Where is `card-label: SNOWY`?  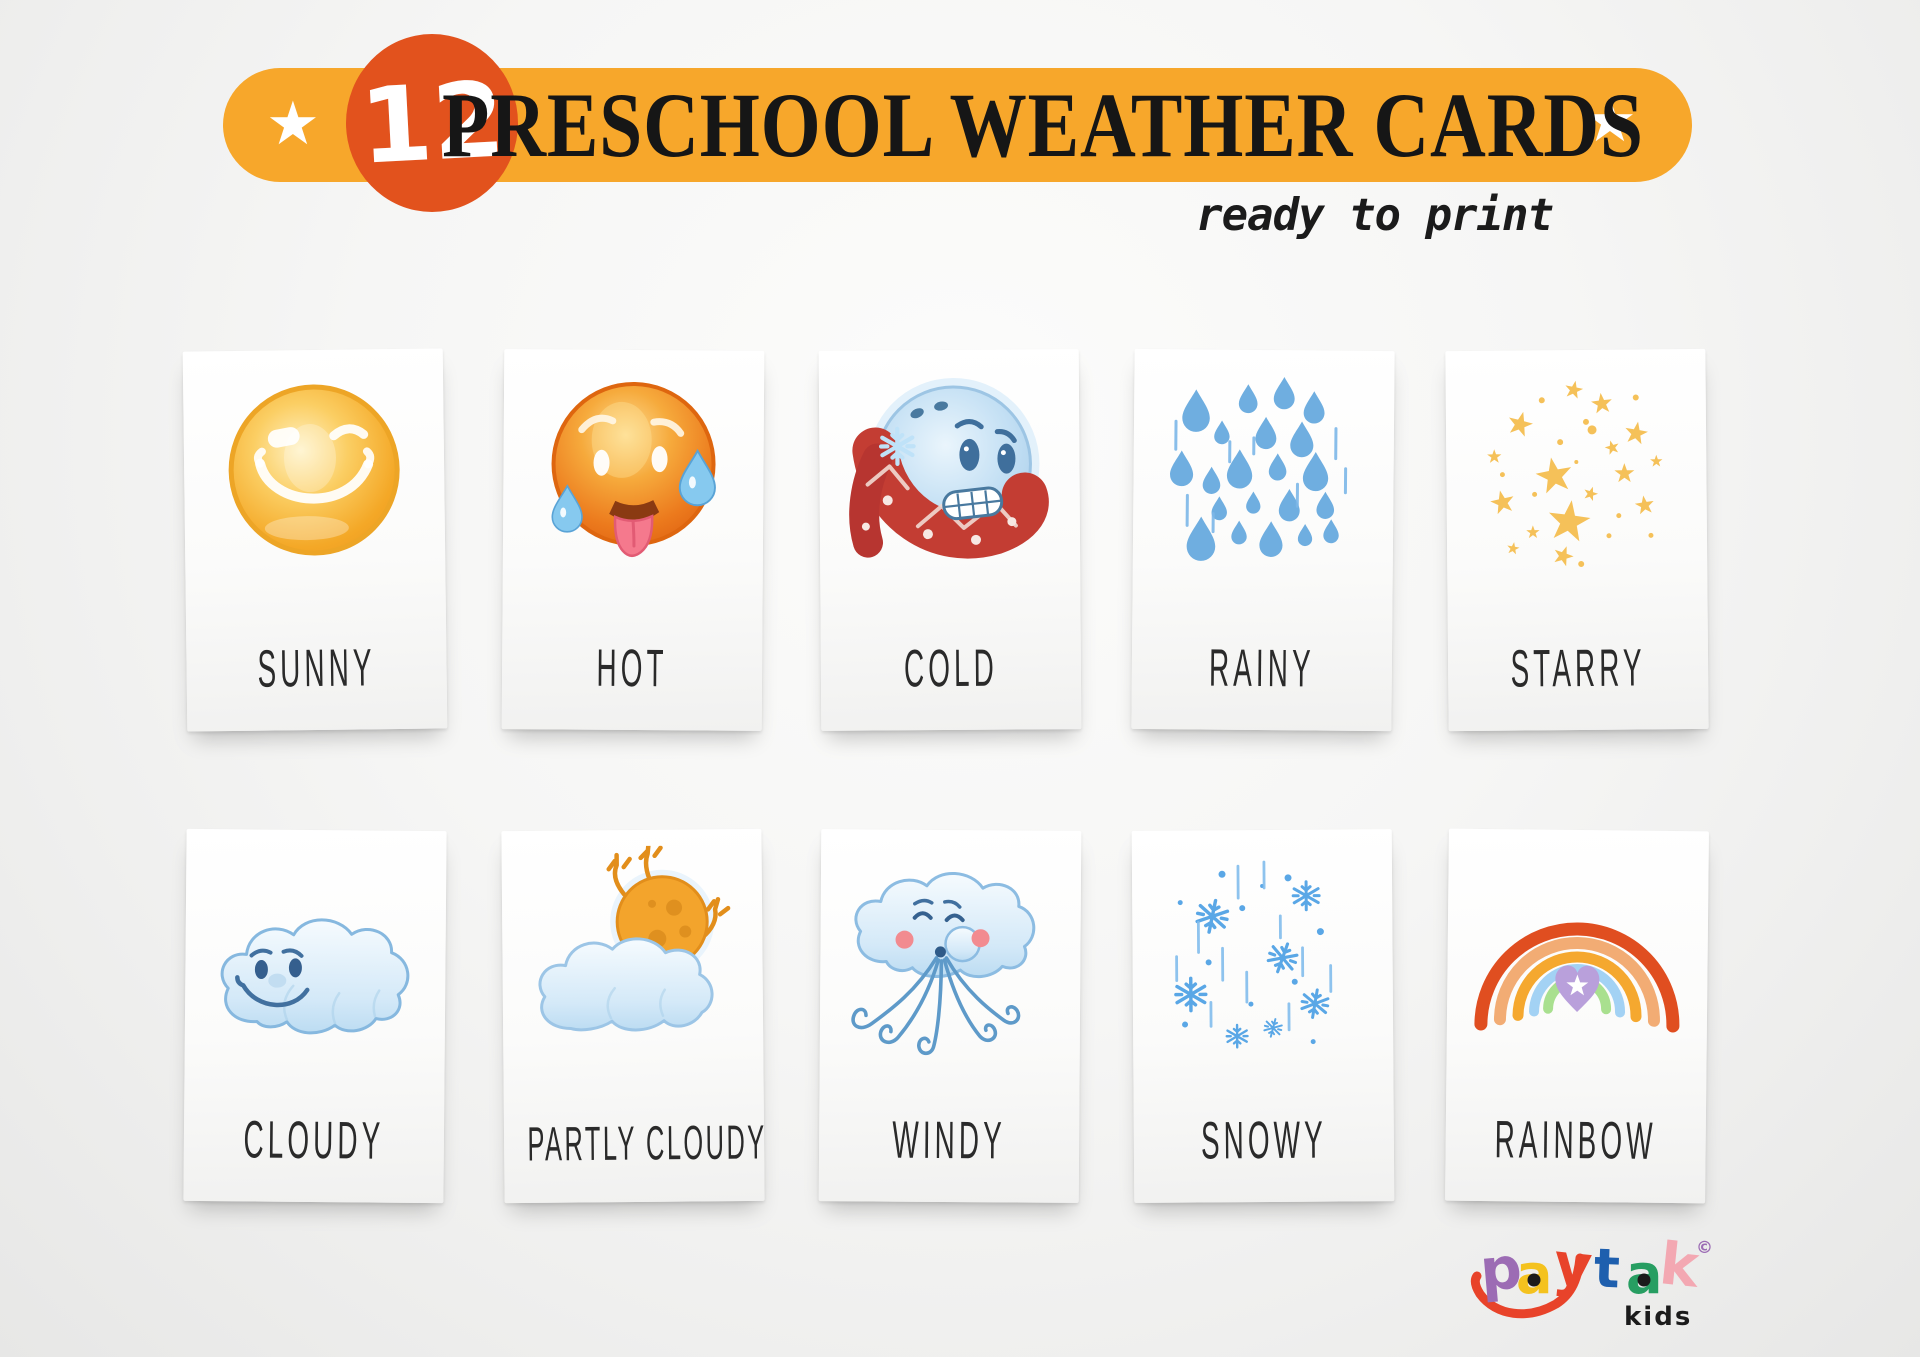 card-label: SNOWY is located at coordinates (1263, 1141).